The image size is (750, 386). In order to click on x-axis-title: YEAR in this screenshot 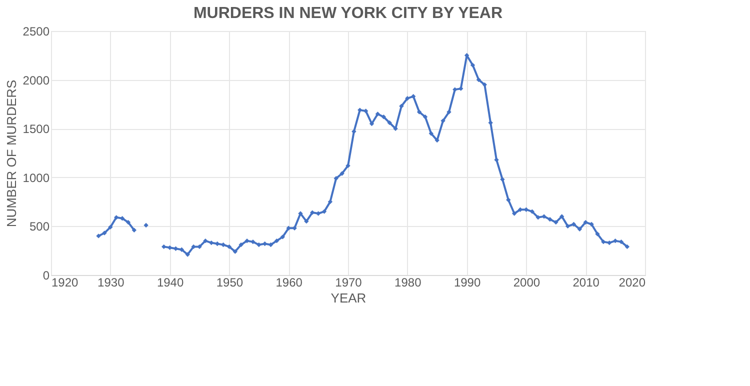, I will do `click(348, 298)`.